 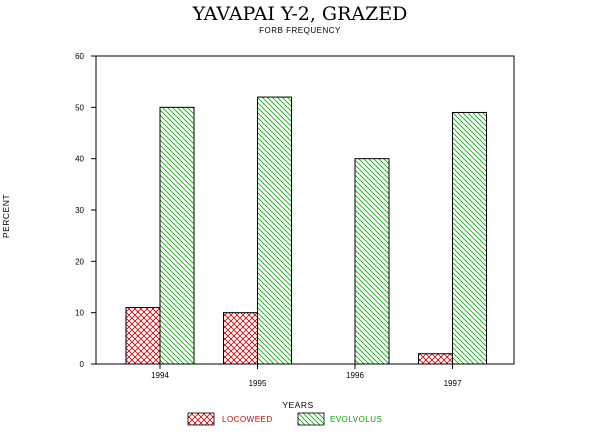 What do you see at coordinates (79, 313) in the screenshot?
I see `y-tick-label: 10` at bounding box center [79, 313].